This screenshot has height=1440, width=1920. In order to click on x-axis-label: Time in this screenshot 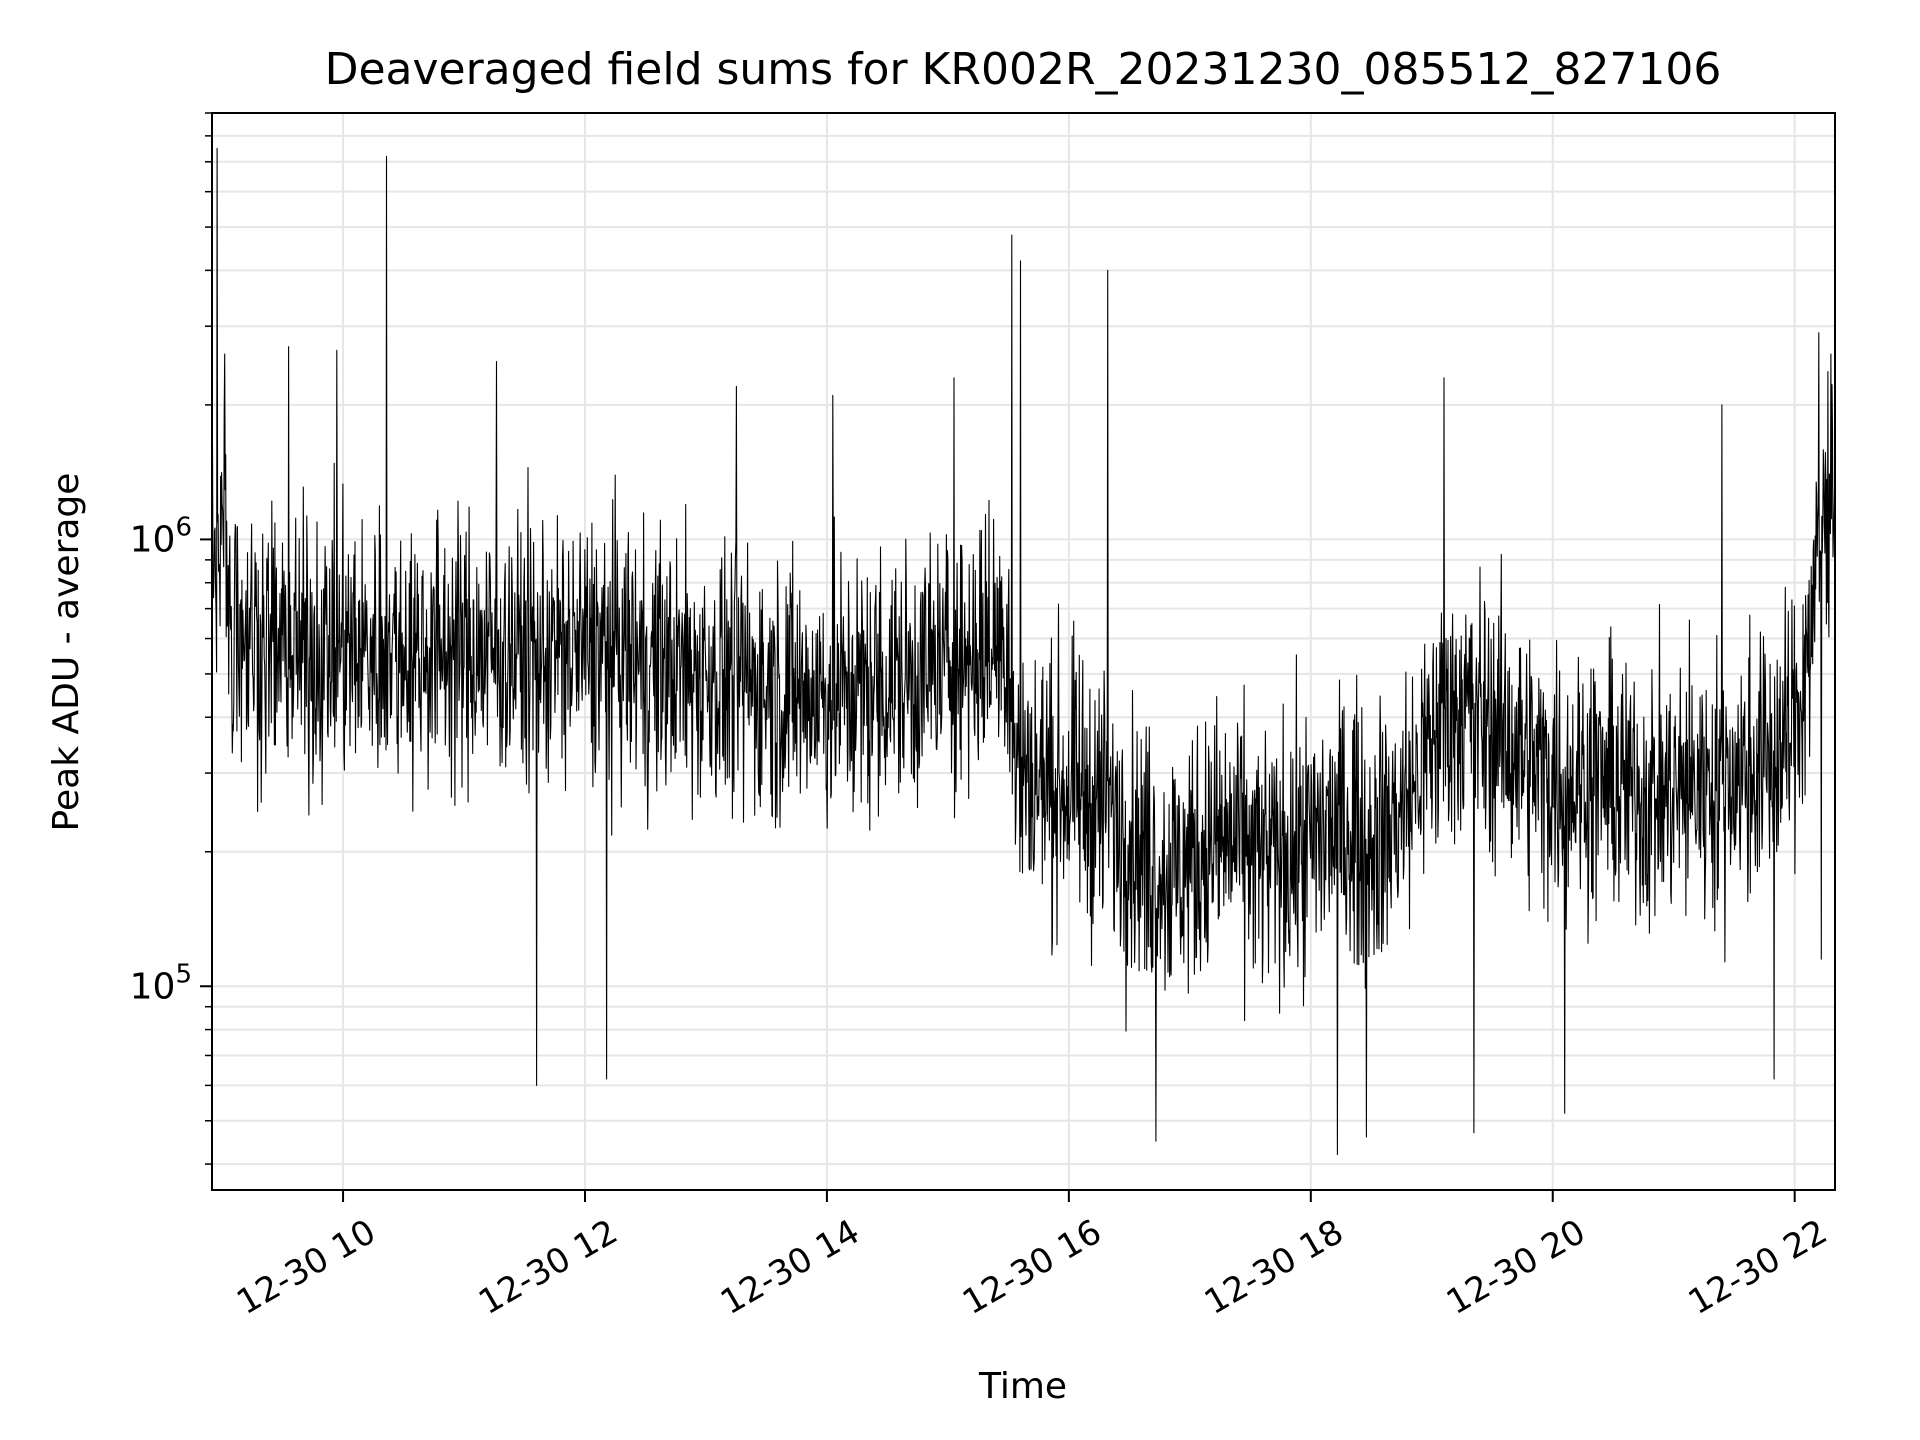, I will do `click(1022, 1386)`.